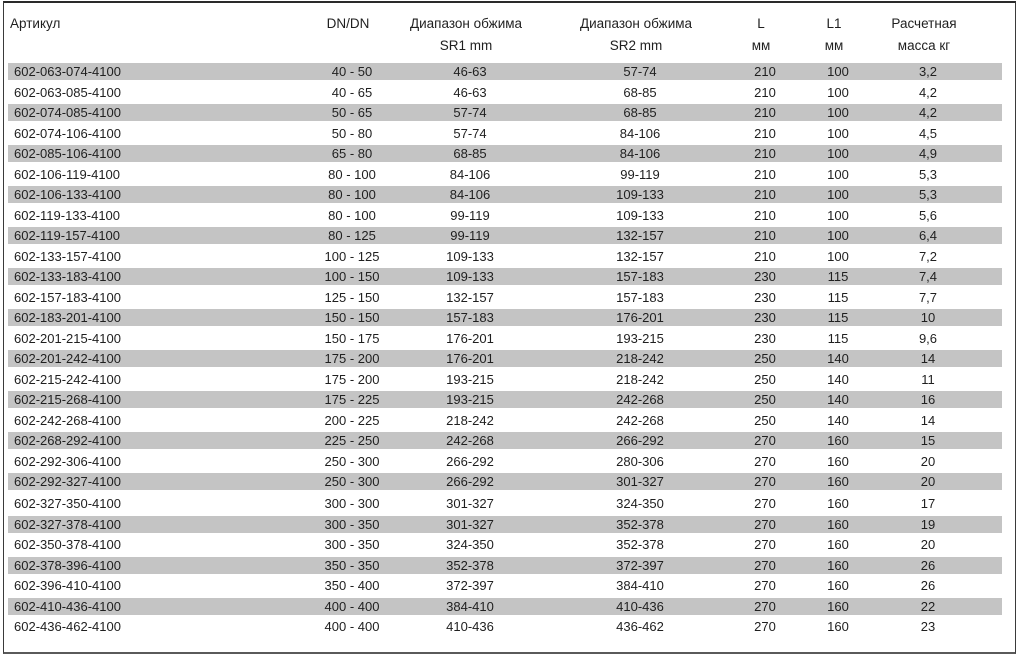  Describe the element at coordinates (352, 379) in the screenshot. I see `cell-dn: 175 - 200` at that location.